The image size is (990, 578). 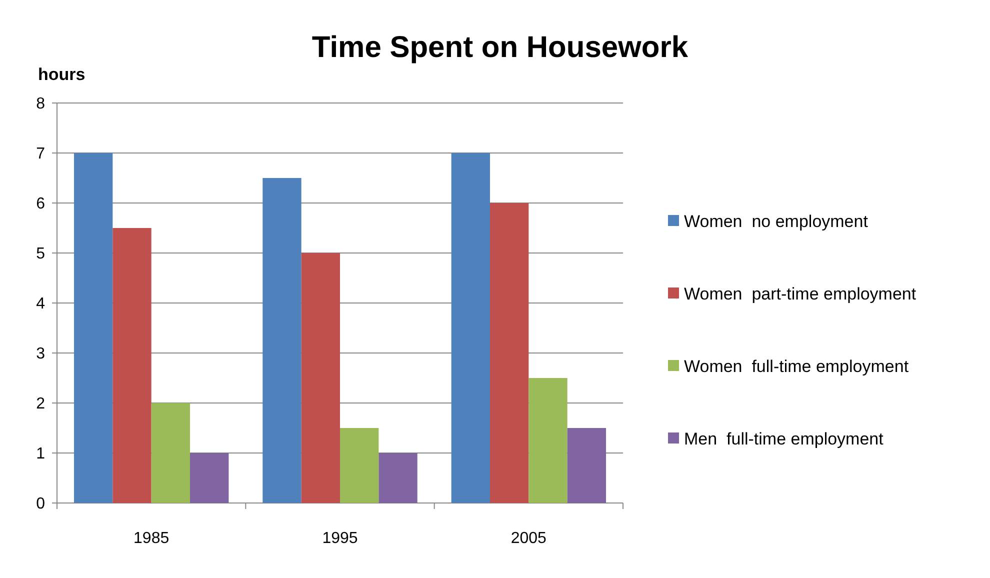 What do you see at coordinates (41, 204) in the screenshot?
I see `y-tick-label: 6` at bounding box center [41, 204].